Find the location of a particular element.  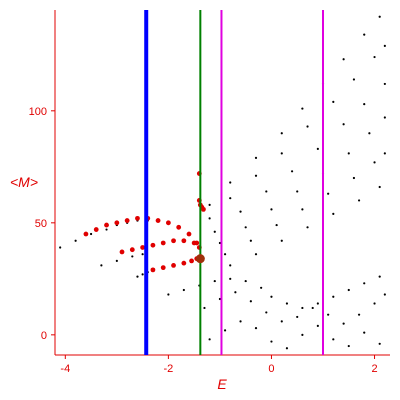

x-tick-label: -4 is located at coordinates (65, 369).